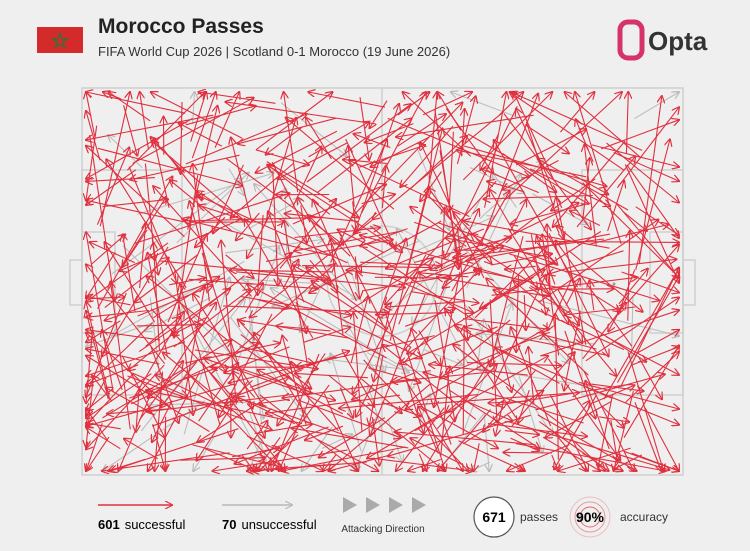 This screenshot has height=551, width=750. Describe the element at coordinates (590, 517) in the screenshot. I see `accuracy-badge` at that location.